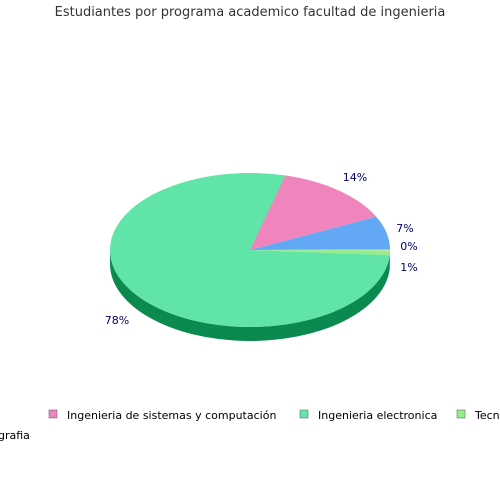 The height and width of the screenshot is (500, 500). I want to click on slice-value-label: 7%, so click(404, 228).